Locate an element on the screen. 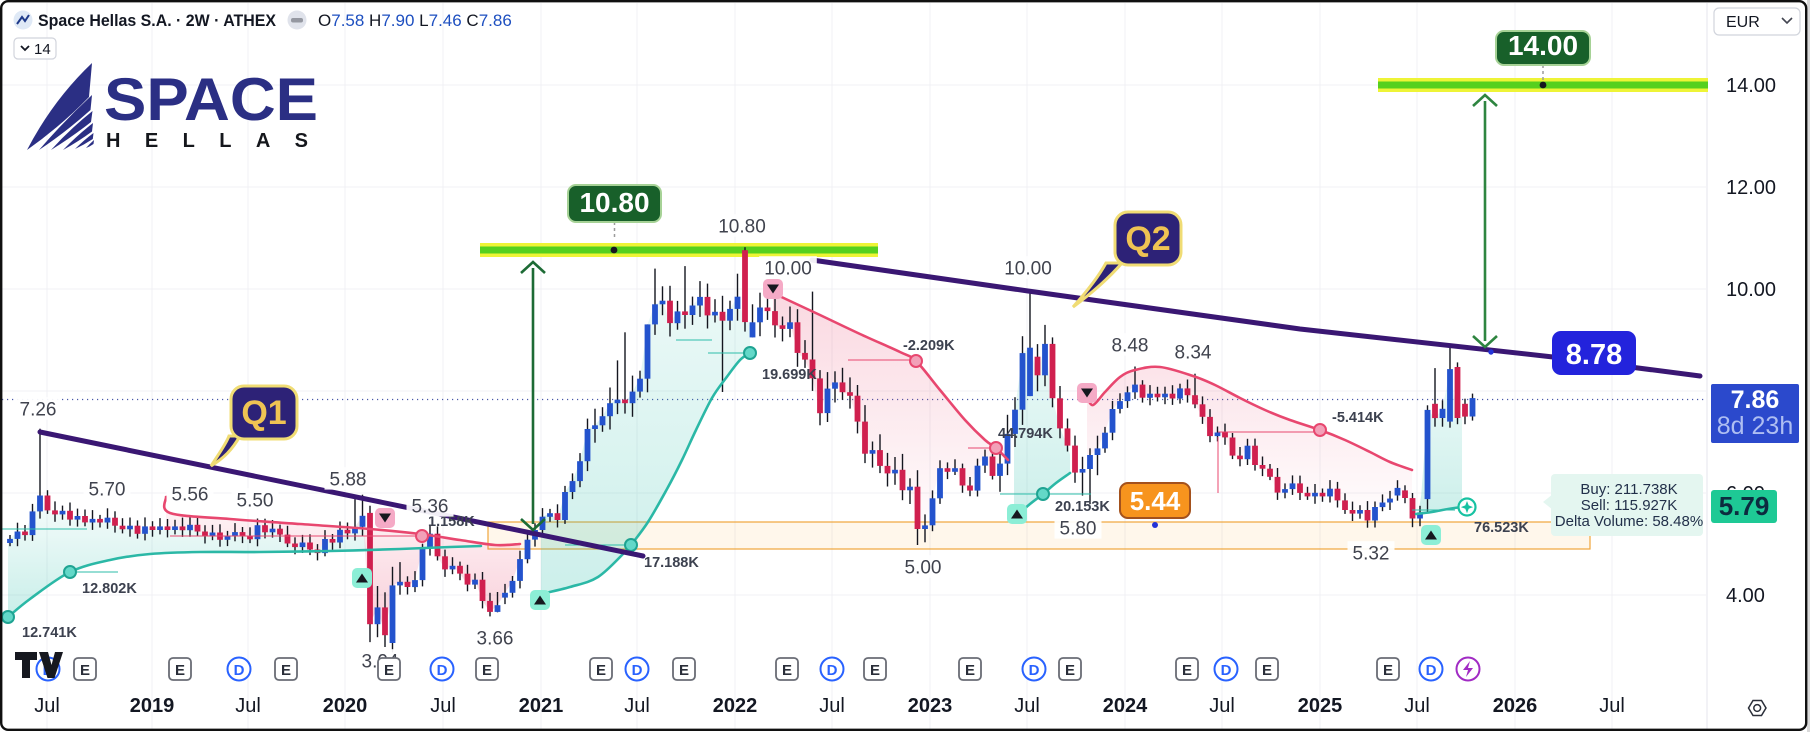  svg-text: Buy: 211.738K is located at coordinates (1628, 489).